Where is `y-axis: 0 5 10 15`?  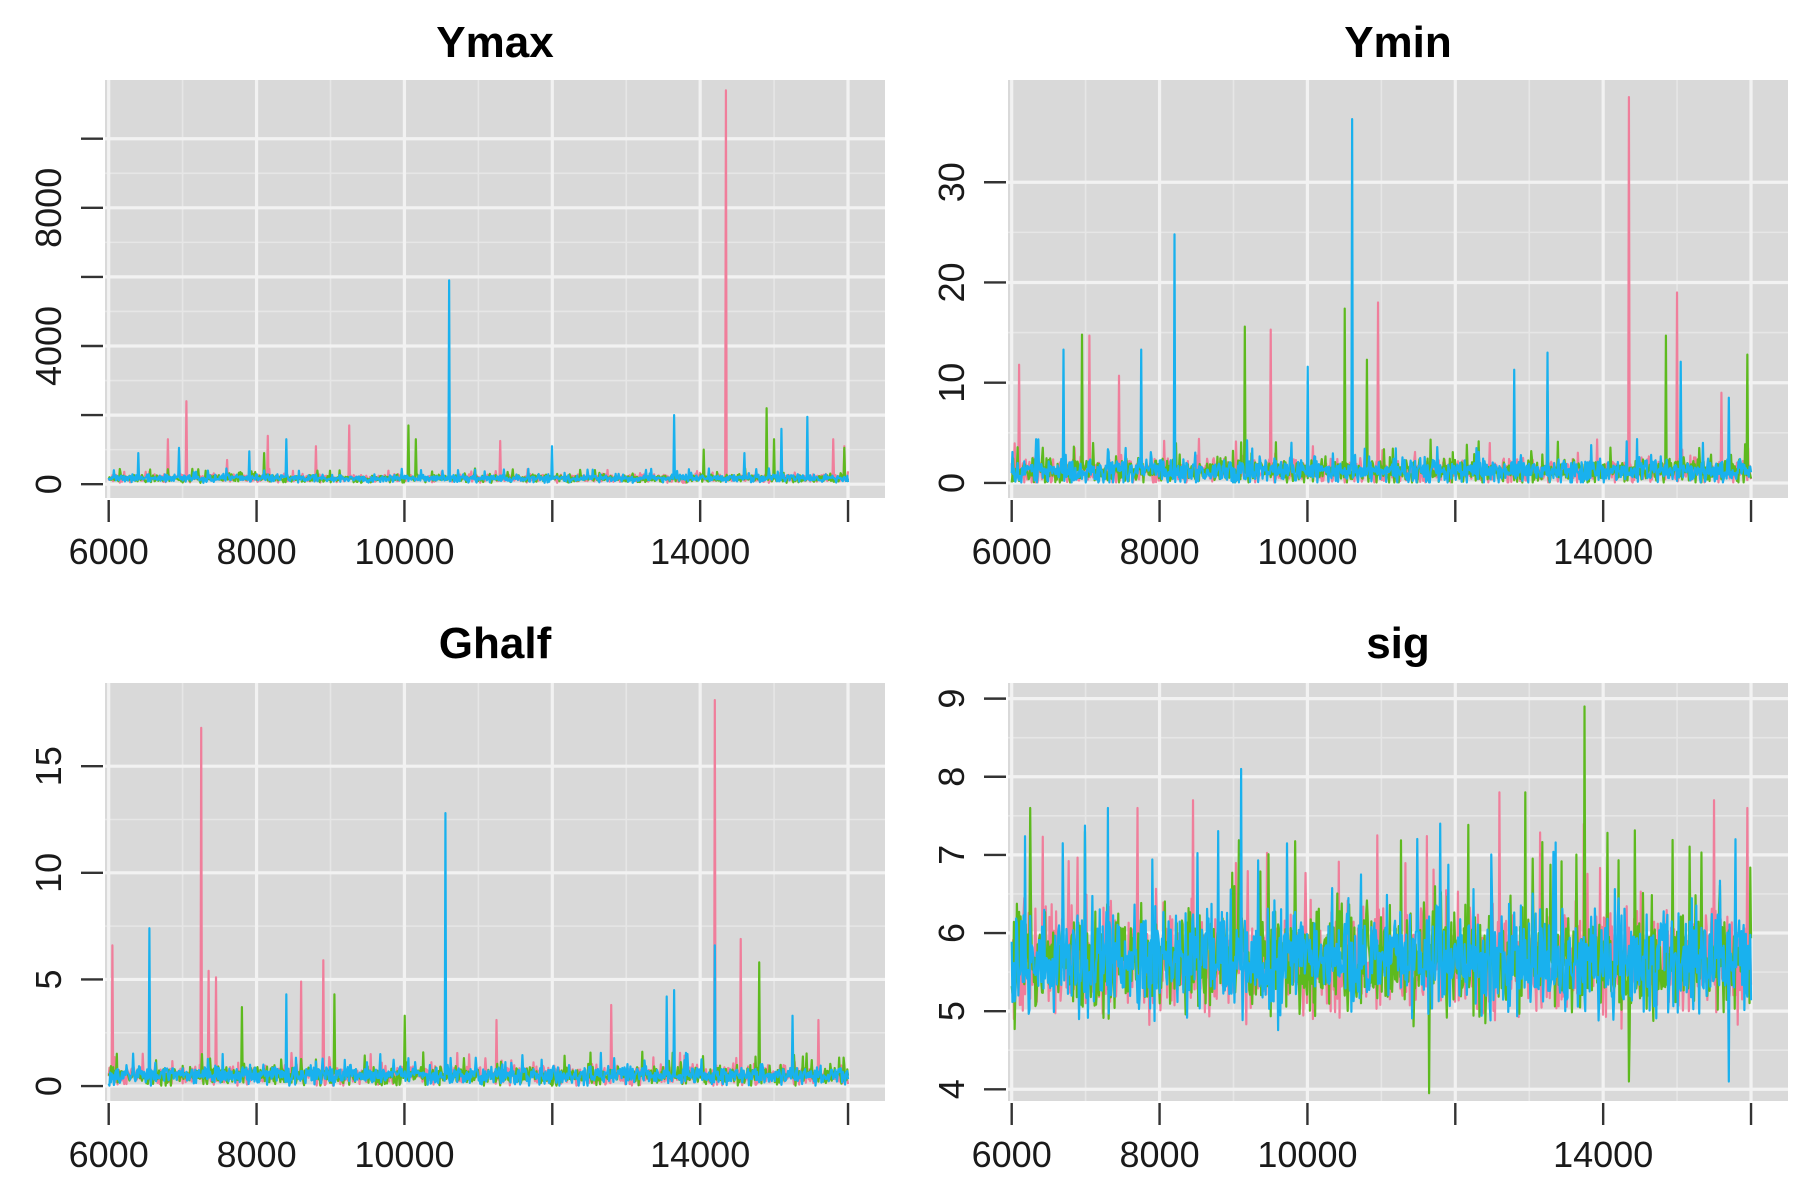 y-axis: 0 5 10 15 is located at coordinates (65, 921).